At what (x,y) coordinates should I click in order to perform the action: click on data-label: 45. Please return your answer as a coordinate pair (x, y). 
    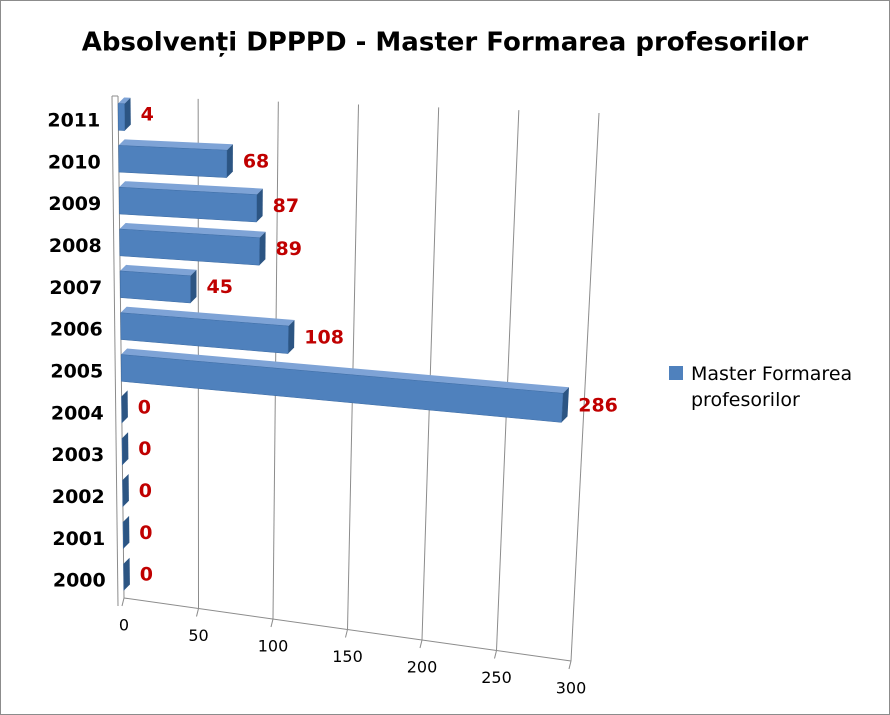
    Looking at the image, I should click on (219, 287).